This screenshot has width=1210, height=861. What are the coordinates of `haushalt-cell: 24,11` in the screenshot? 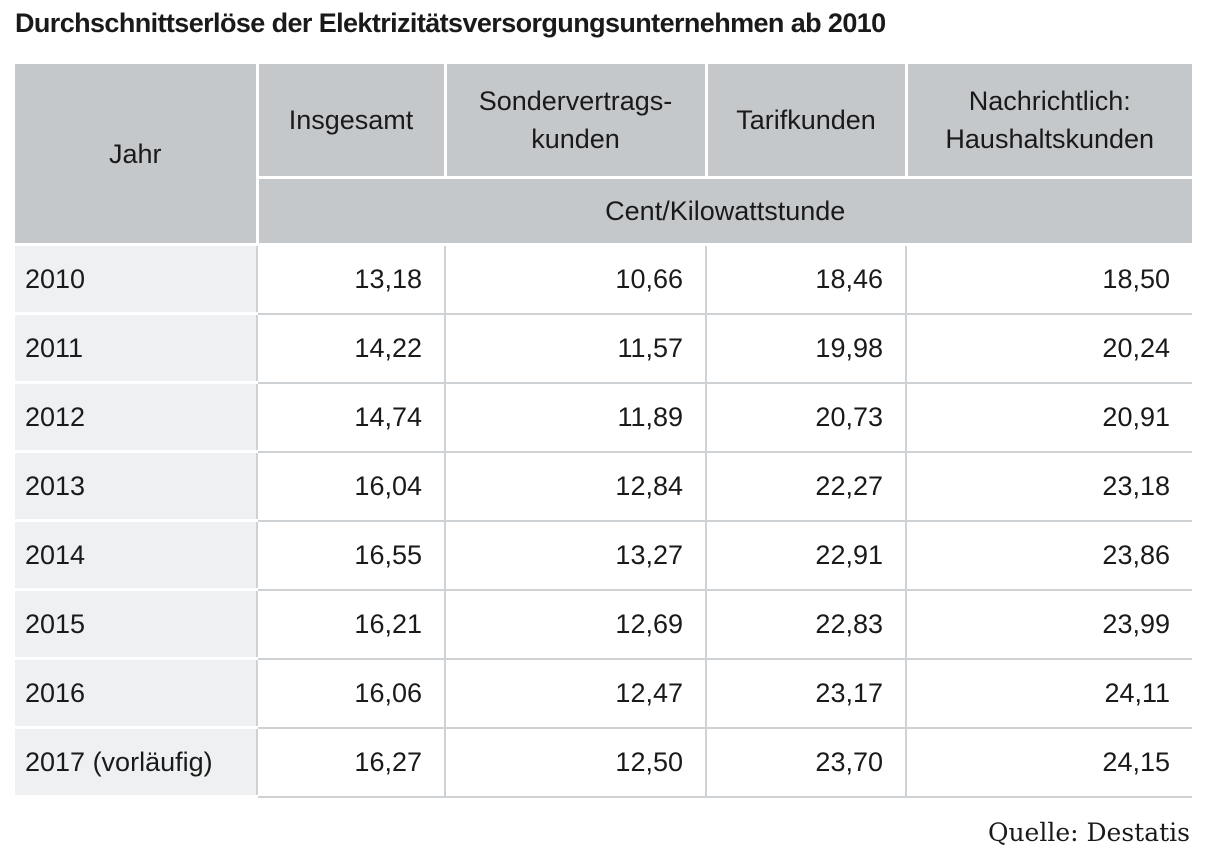 It's located at (1048, 693).